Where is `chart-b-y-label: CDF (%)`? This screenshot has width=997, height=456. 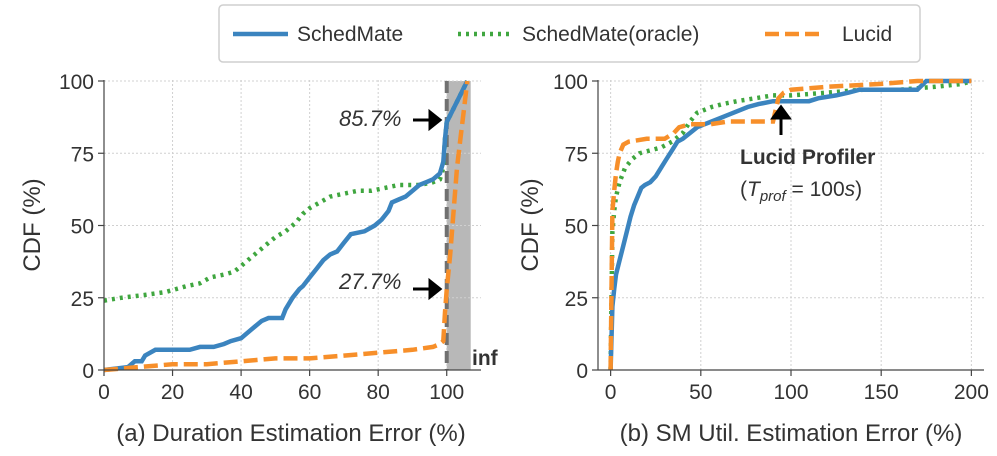
chart-b-y-label: CDF (%) is located at coordinates (530, 224).